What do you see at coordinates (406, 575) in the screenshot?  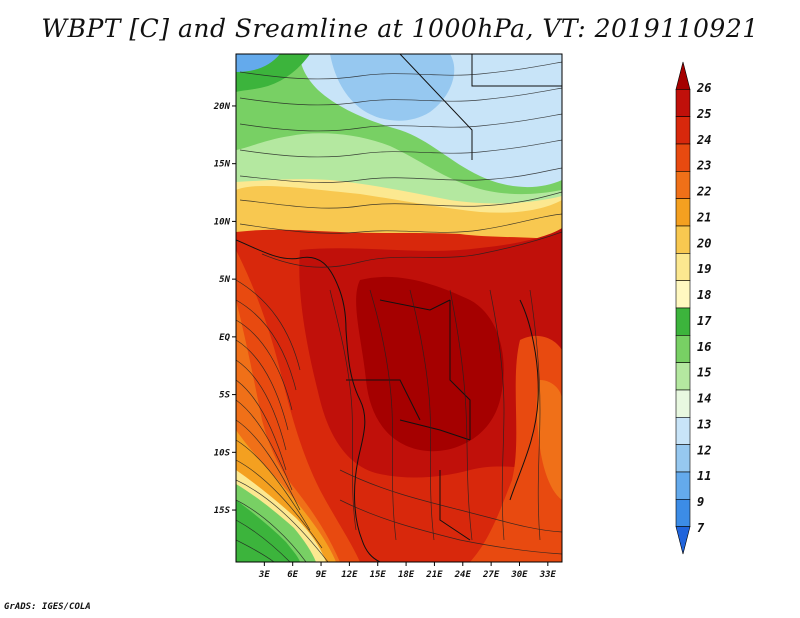 I see `lon-label: 18E` at bounding box center [406, 575].